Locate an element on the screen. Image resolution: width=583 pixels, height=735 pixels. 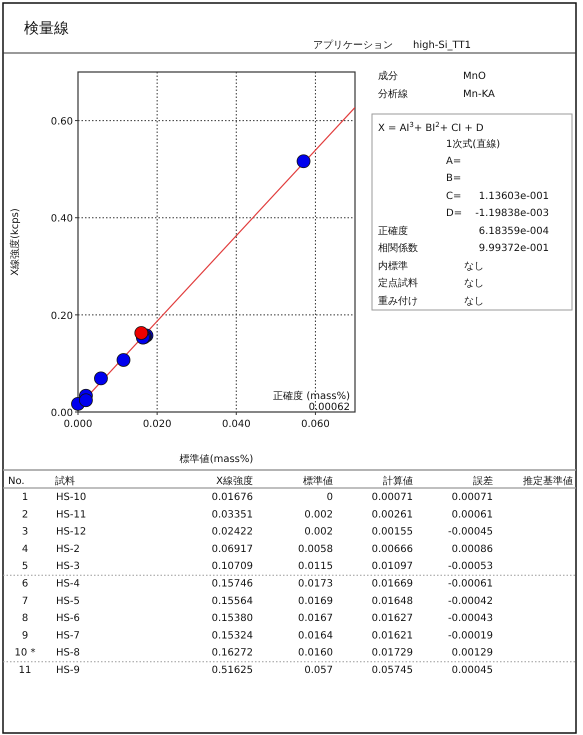
text: B= is located at coordinates (454, 178).